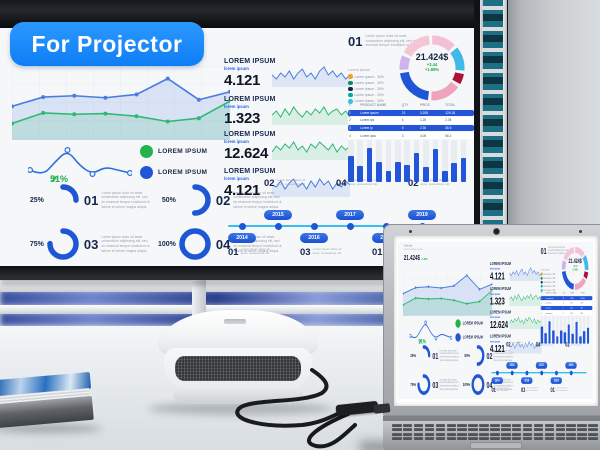 This screenshot has width=600, height=450. I want to click on donut-center-delta: +3.44, so click(432, 64).